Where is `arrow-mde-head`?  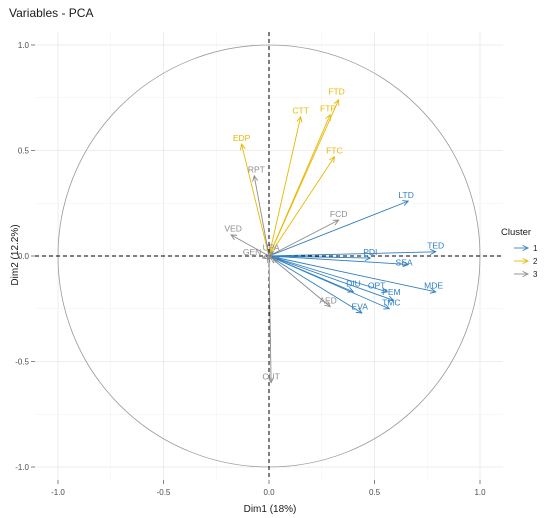
arrow-mde-head is located at coordinates (433, 290).